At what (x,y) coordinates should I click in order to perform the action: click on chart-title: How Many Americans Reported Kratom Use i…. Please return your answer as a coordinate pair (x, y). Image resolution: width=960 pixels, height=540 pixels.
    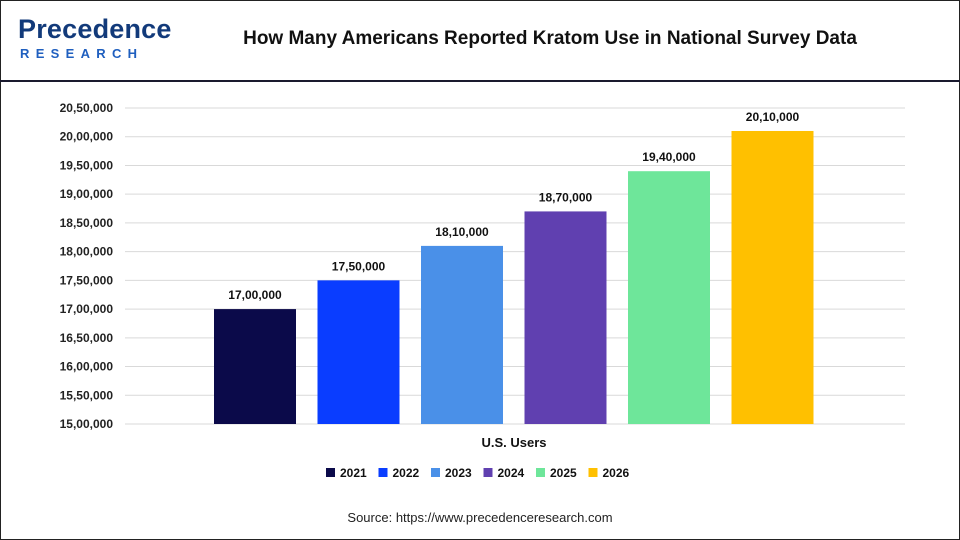
    Looking at the image, I should click on (550, 38).